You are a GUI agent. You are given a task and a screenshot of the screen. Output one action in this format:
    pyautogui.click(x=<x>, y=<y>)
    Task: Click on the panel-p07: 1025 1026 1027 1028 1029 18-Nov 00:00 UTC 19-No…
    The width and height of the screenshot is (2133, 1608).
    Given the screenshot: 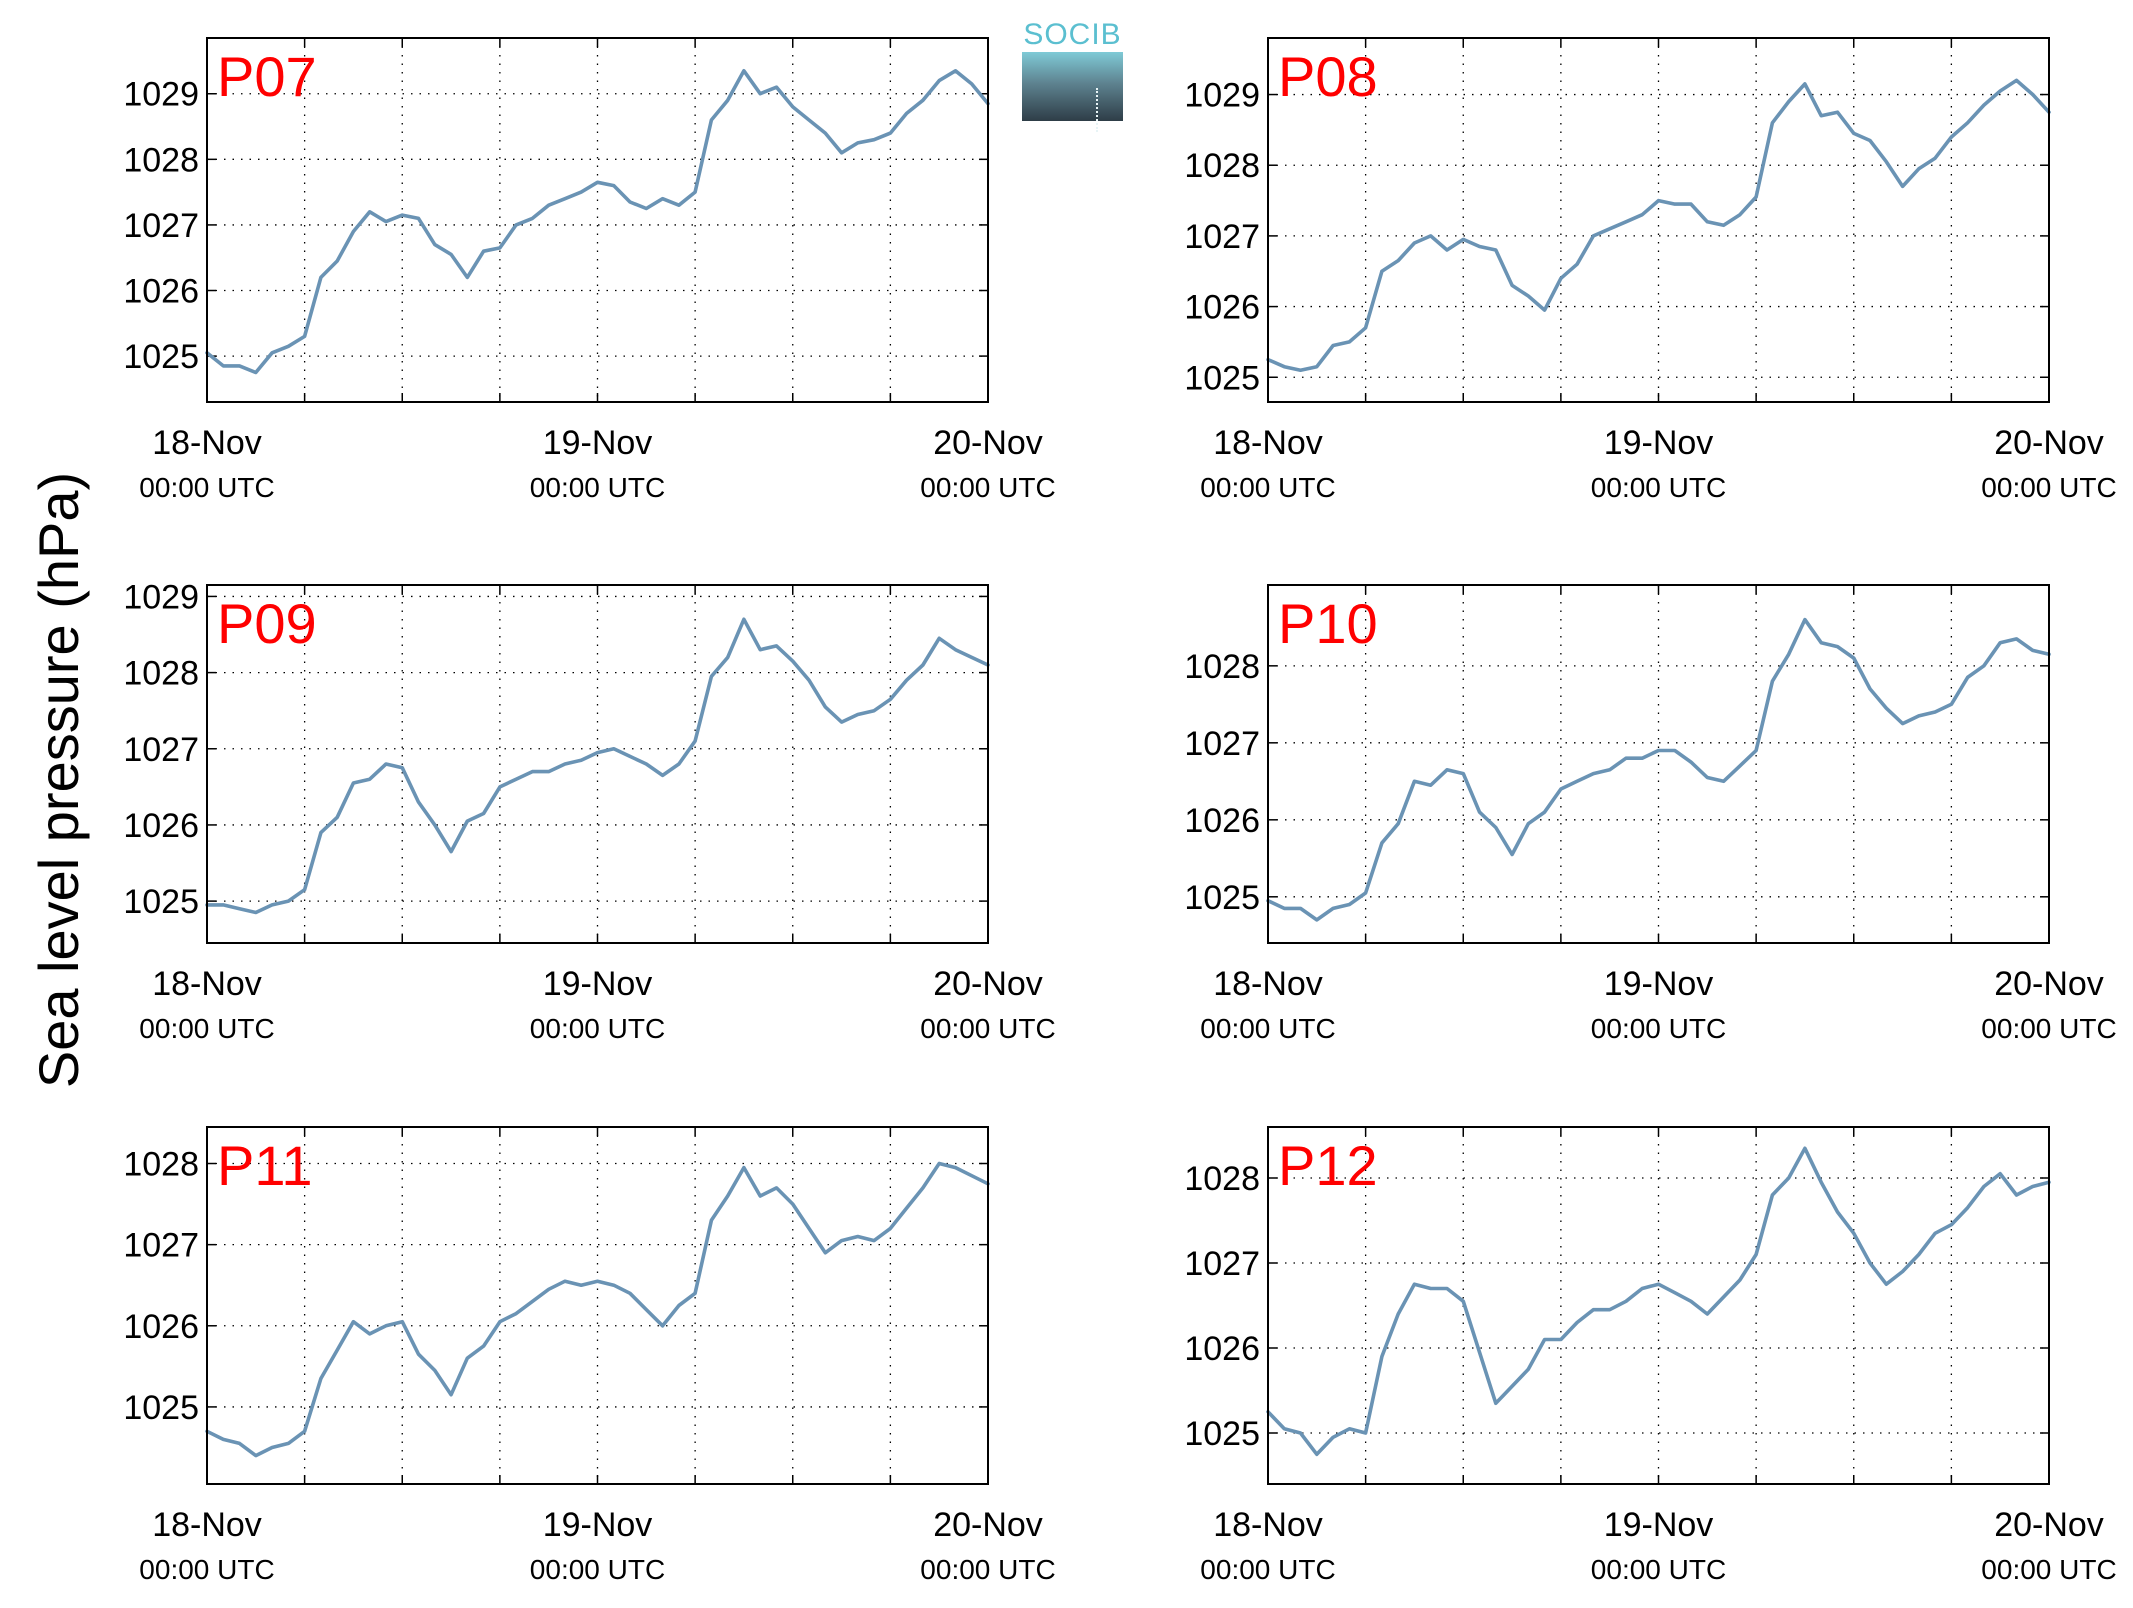 What is the action you would take?
    pyautogui.click(x=589, y=270)
    